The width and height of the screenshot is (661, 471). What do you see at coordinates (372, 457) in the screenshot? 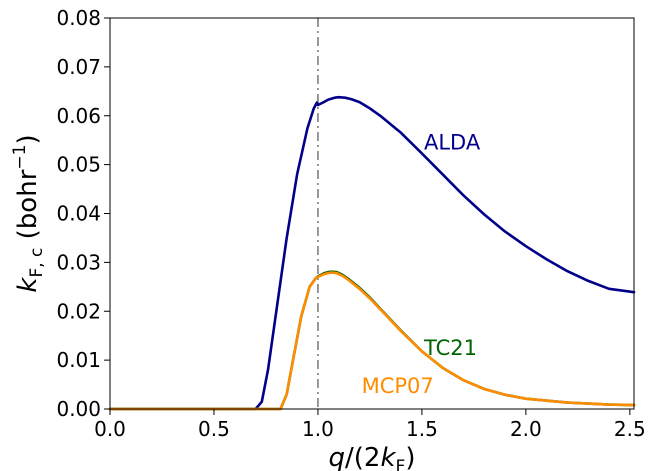
I see `x-axis-label: q/(2kF)` at bounding box center [372, 457].